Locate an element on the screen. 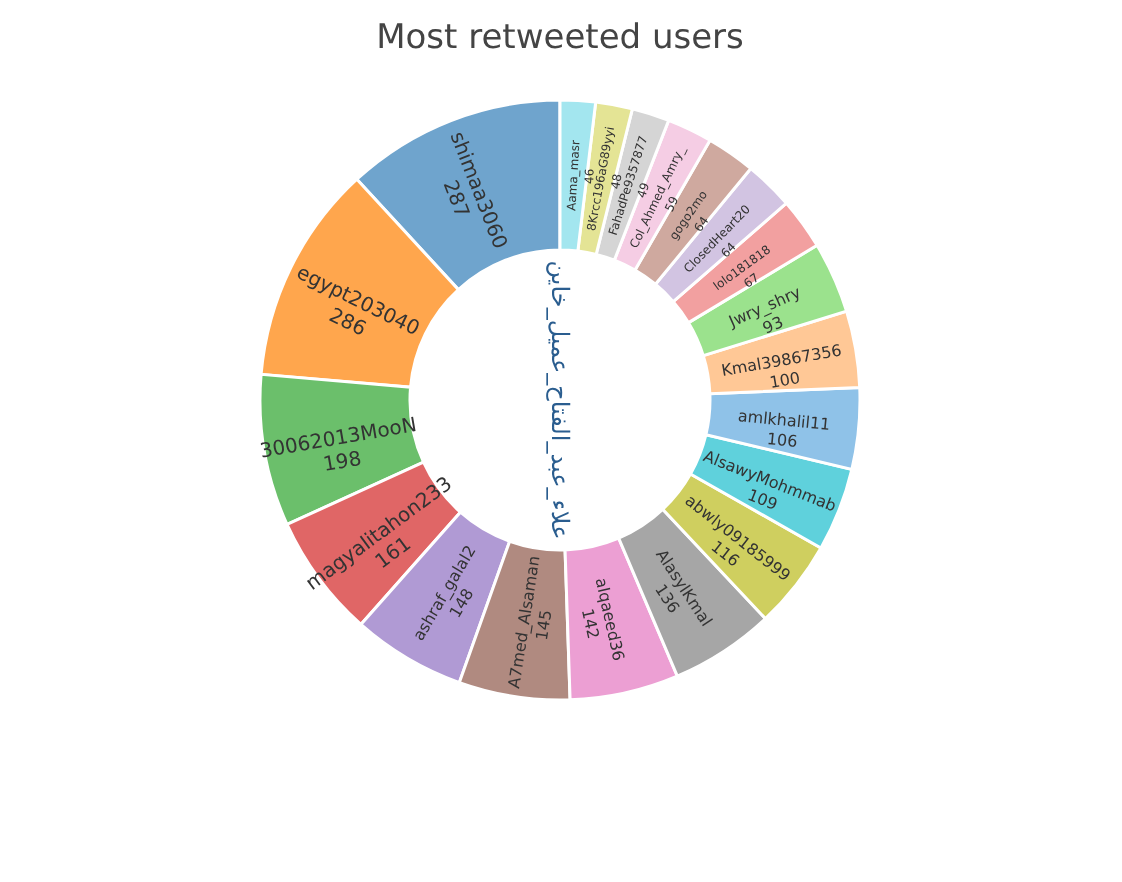 This screenshot has height=882, width=1122. data-label: 145 is located at coordinates (544, 625).